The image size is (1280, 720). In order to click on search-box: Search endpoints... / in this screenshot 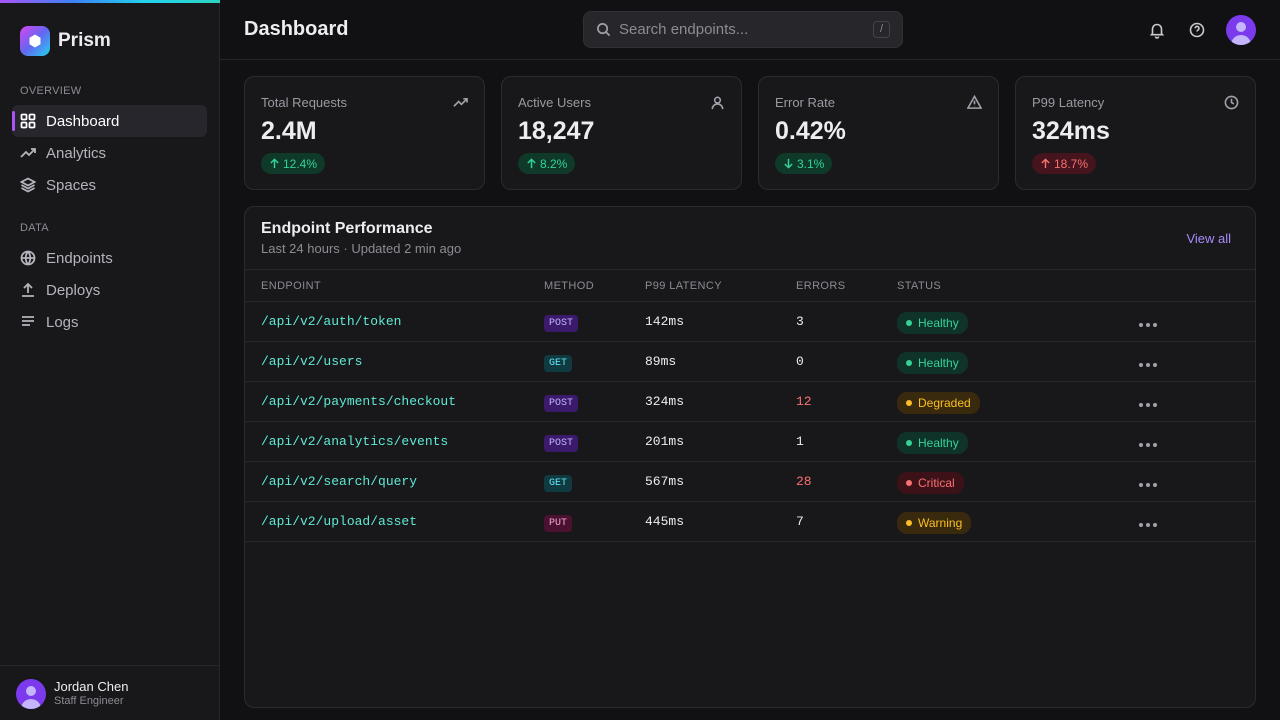, I will do `click(743, 29)`.